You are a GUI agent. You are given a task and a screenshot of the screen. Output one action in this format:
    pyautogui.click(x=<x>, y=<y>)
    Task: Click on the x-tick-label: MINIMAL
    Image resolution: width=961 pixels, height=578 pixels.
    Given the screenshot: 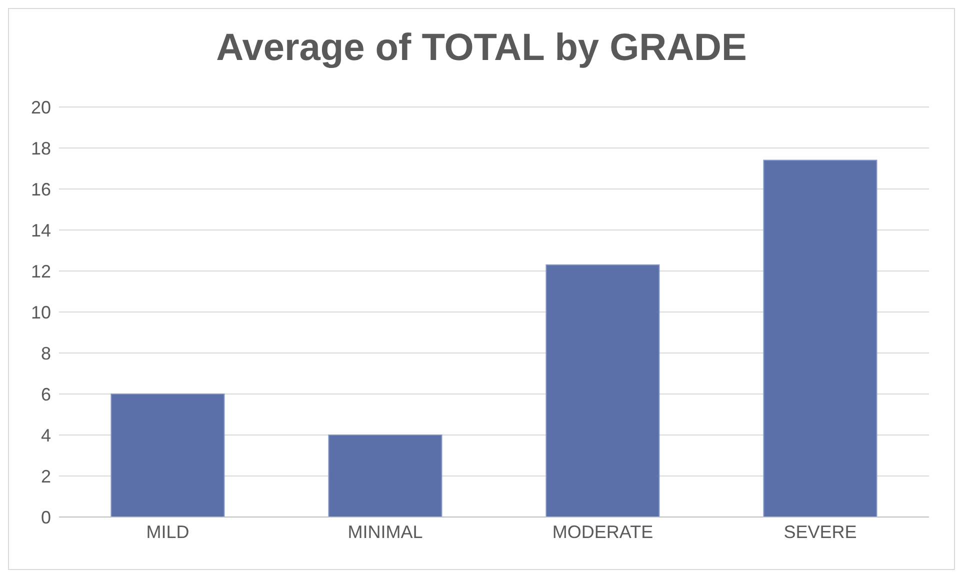 What is the action you would take?
    pyautogui.click(x=385, y=532)
    